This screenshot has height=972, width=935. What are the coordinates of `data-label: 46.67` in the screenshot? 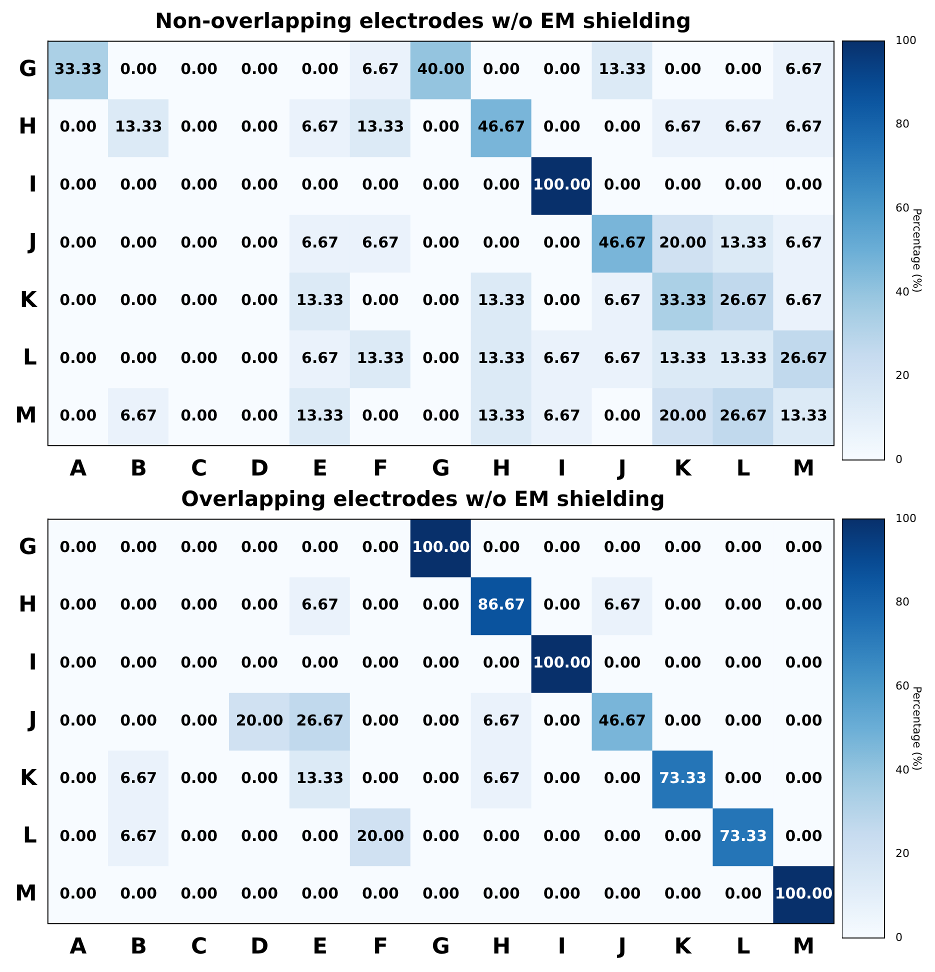 It's located at (502, 127).